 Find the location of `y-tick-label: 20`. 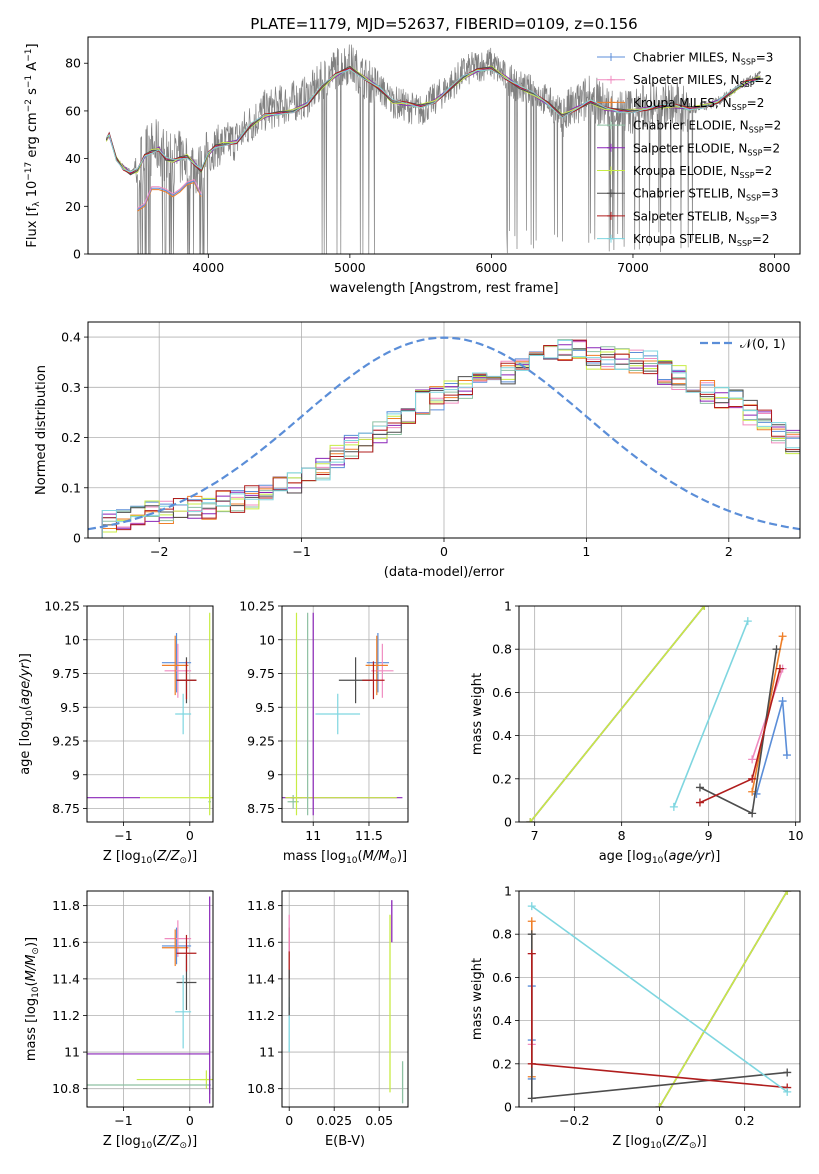

y-tick-label: 20 is located at coordinates (73, 206).